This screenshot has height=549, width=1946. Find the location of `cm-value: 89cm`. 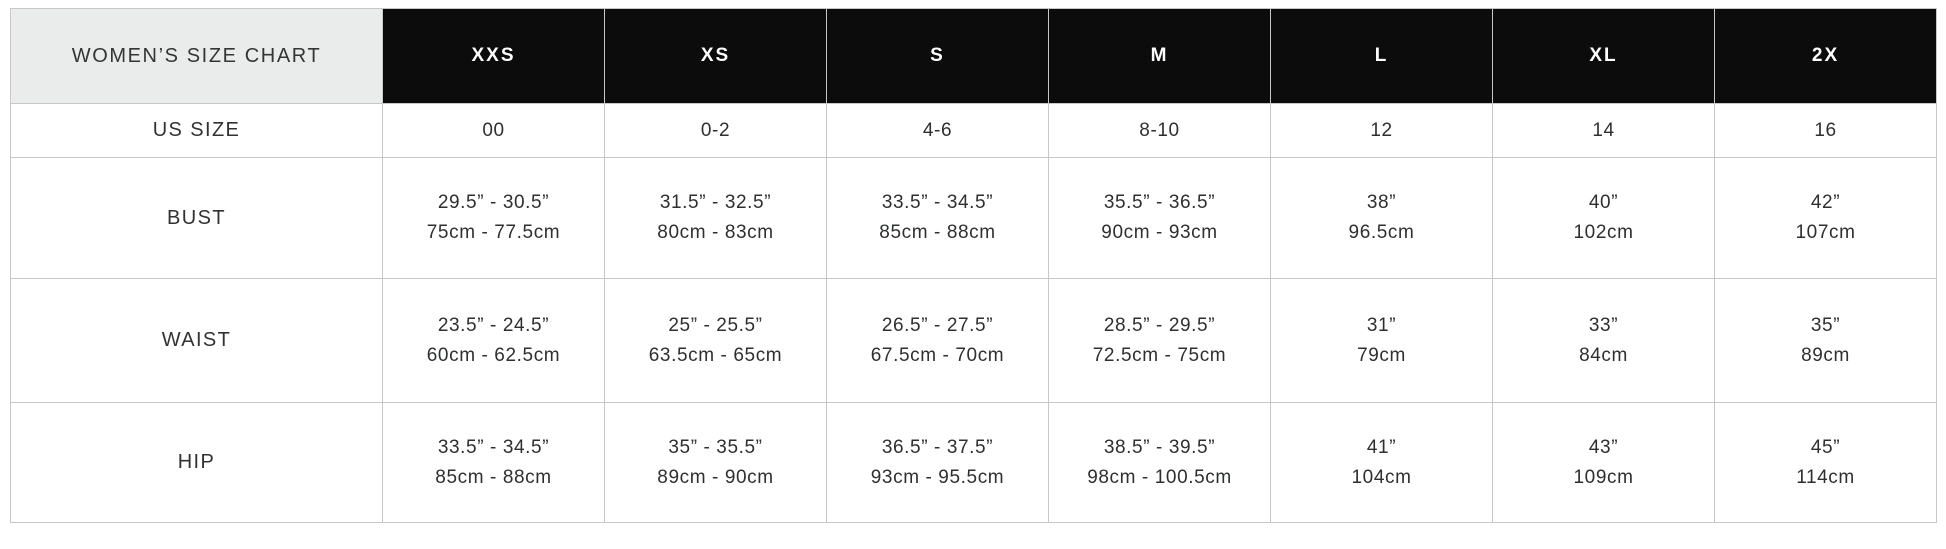

cm-value: 89cm is located at coordinates (1825, 355).